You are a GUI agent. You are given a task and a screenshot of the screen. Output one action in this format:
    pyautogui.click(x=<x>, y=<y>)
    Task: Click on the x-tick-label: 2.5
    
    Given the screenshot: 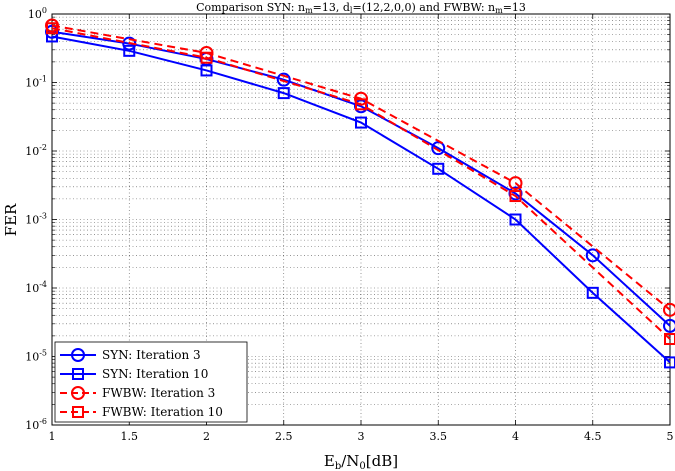 What is the action you would take?
    pyautogui.click(x=284, y=436)
    